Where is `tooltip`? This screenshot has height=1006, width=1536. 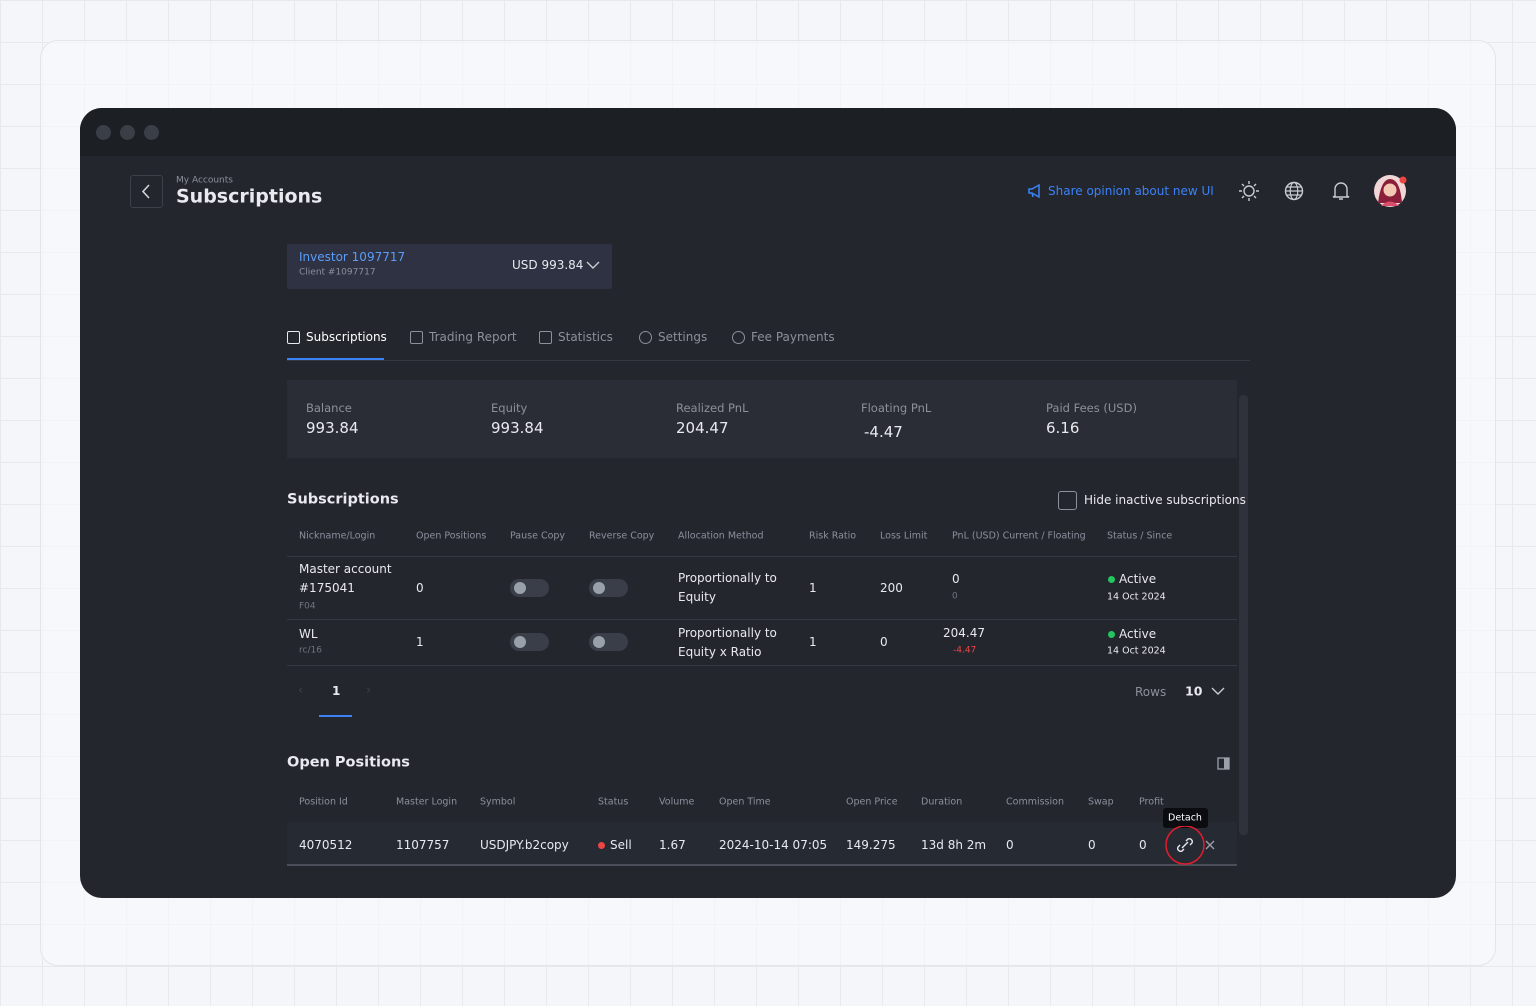 tooltip is located at coordinates (1185, 818).